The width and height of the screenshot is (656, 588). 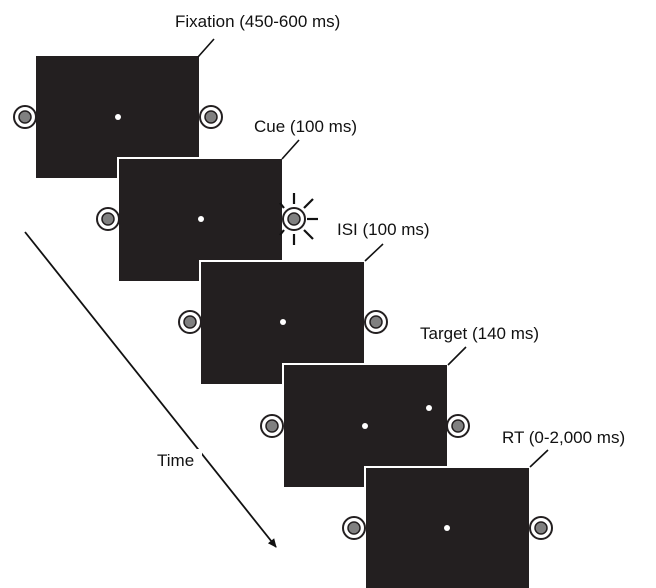 I want to click on time-label: Time, so click(x=175, y=460).